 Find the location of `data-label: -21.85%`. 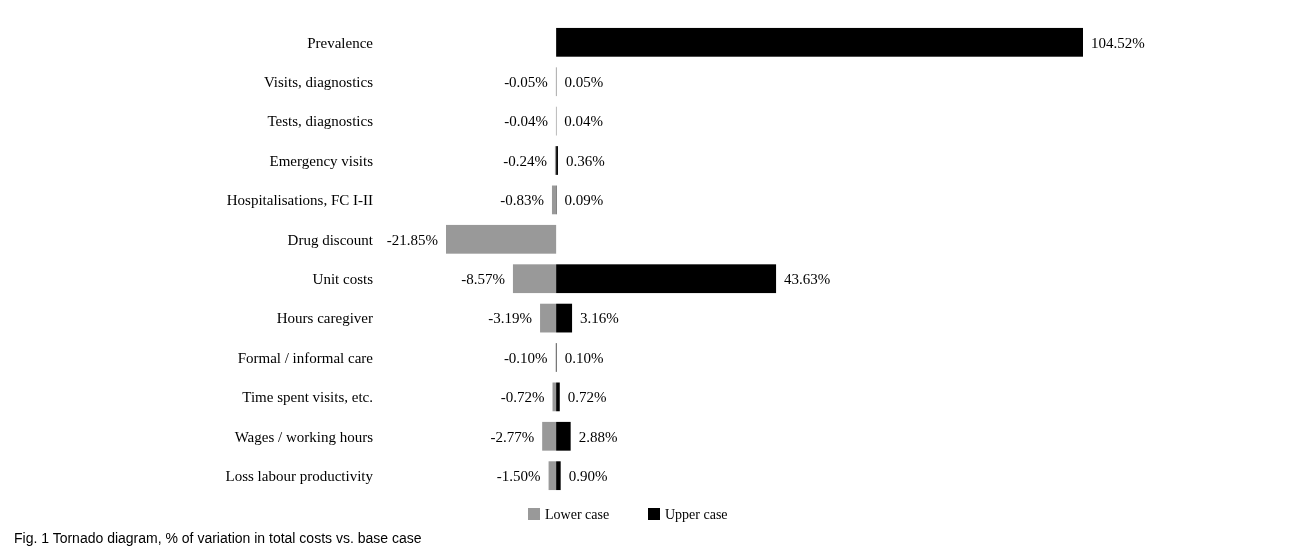

data-label: -21.85% is located at coordinates (412, 239).